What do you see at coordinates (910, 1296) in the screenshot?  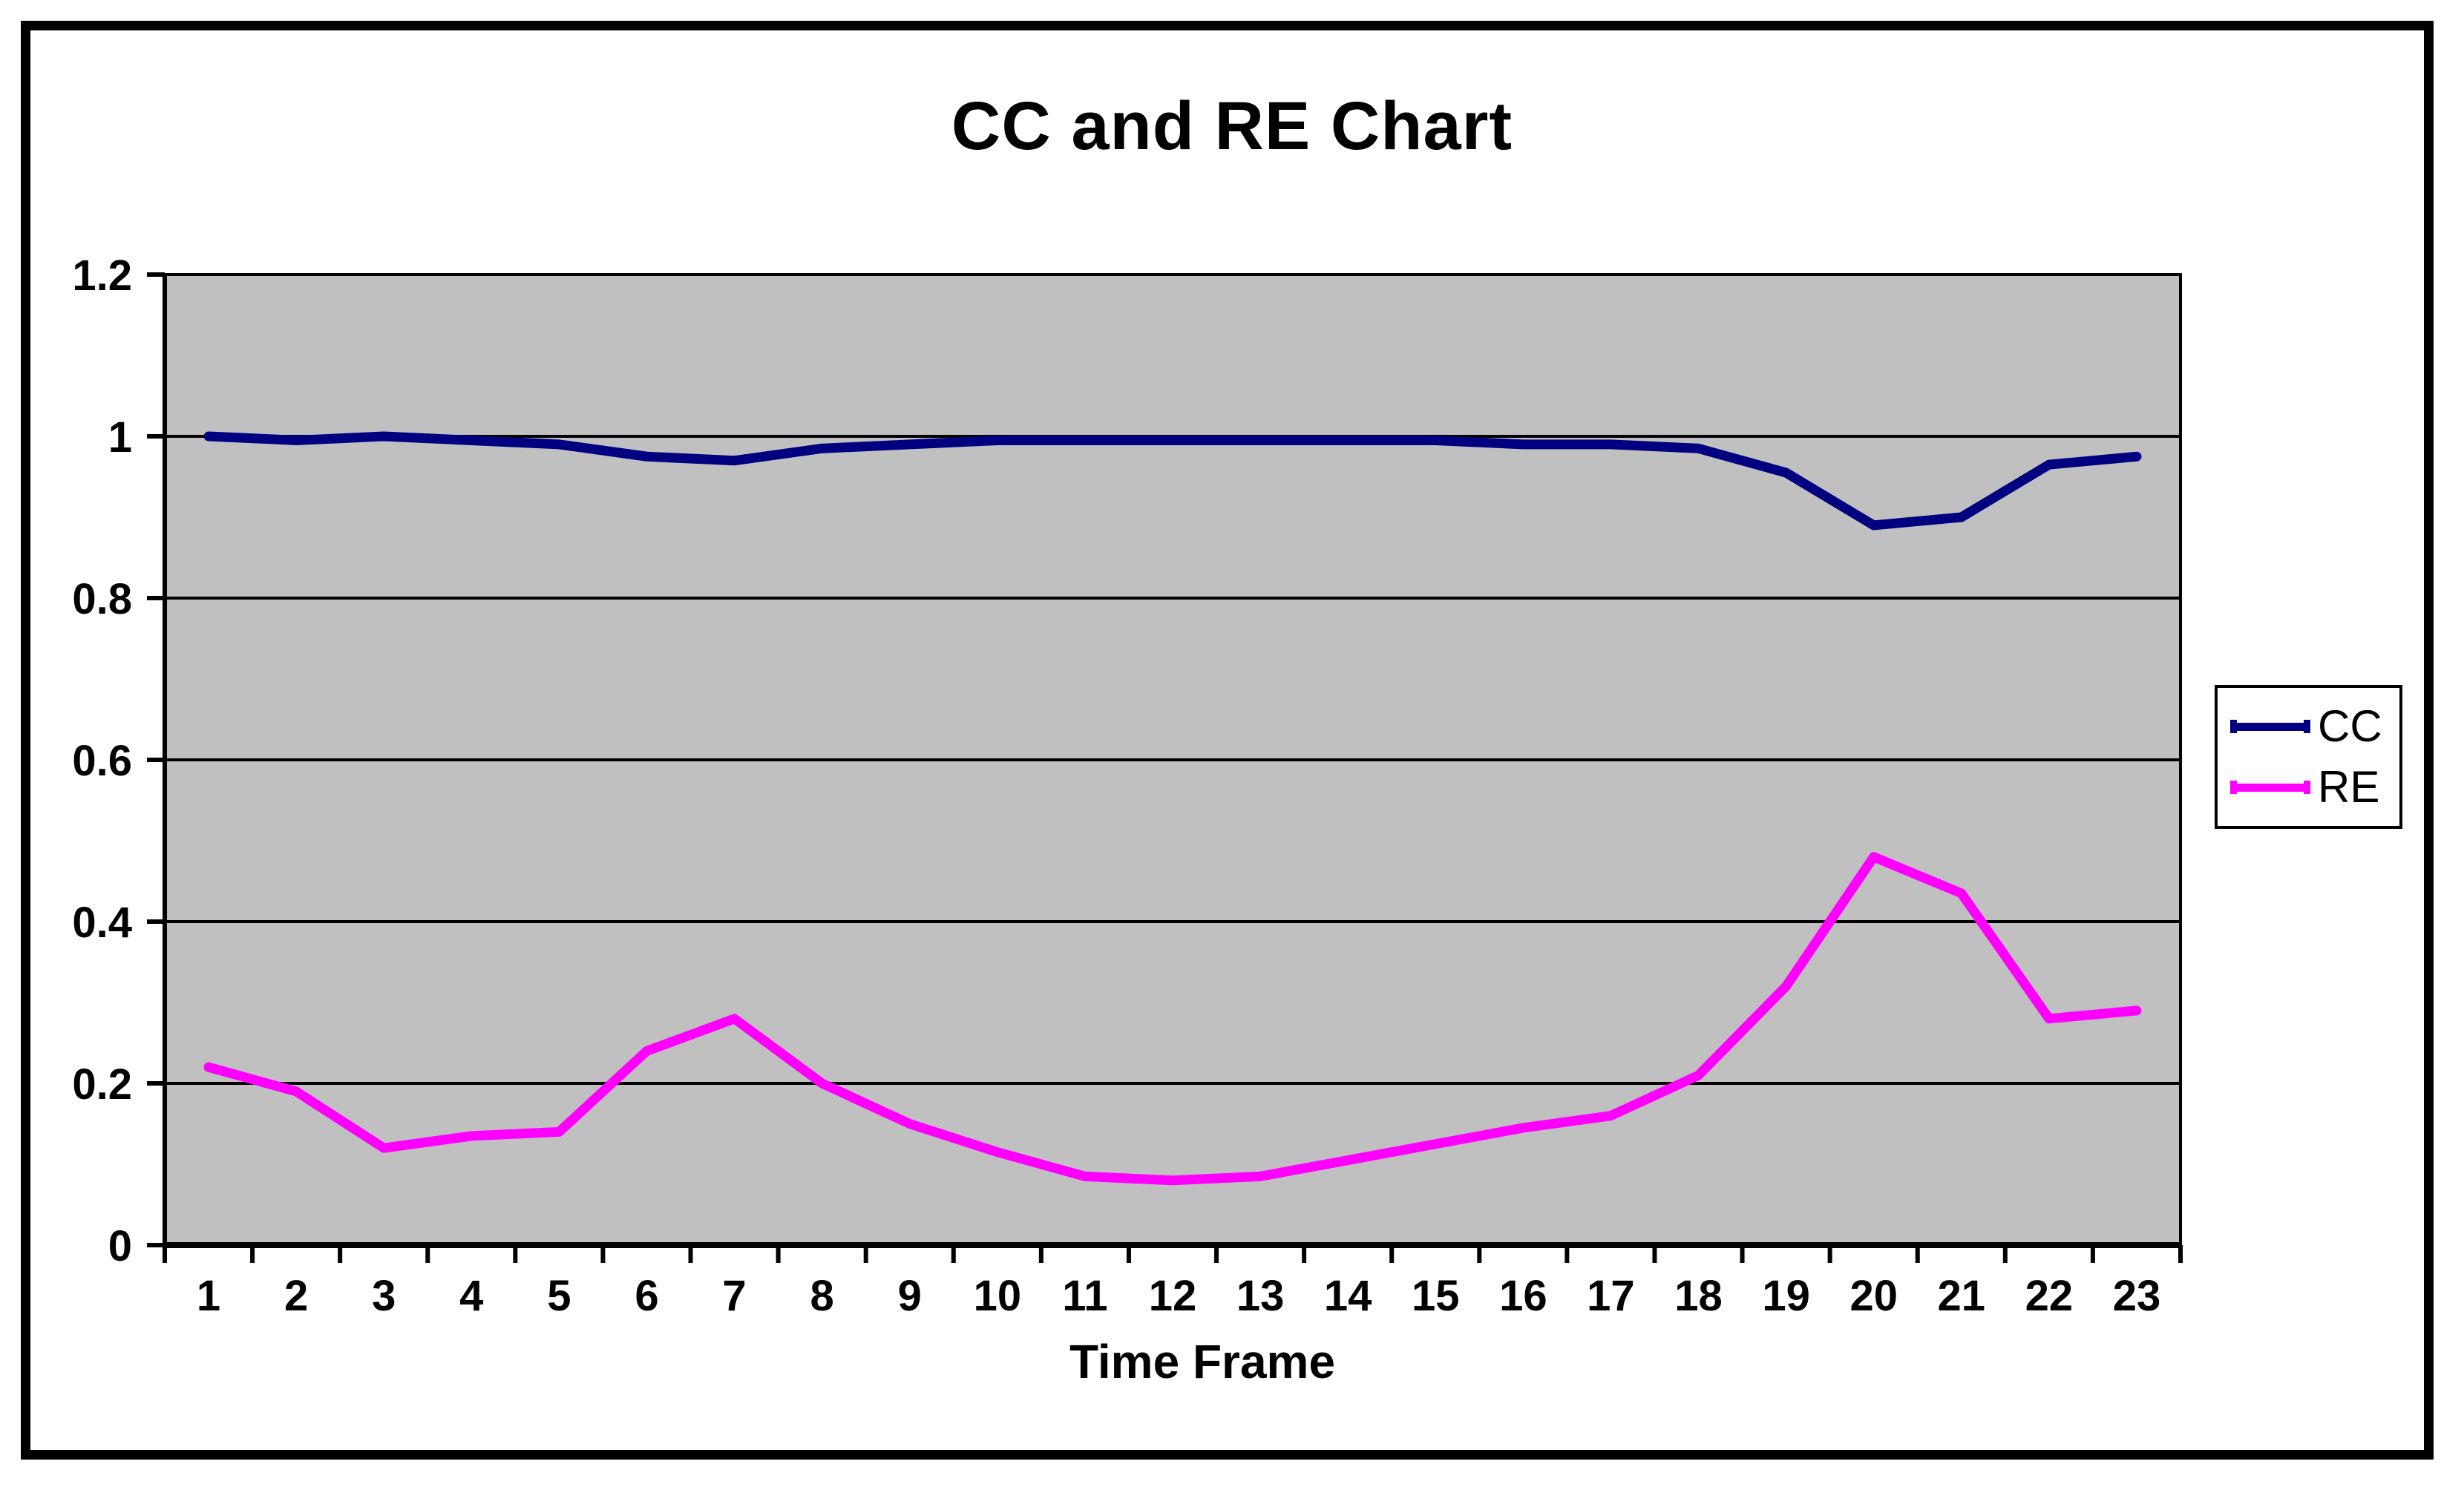 I see `x-tick-label: 9` at bounding box center [910, 1296].